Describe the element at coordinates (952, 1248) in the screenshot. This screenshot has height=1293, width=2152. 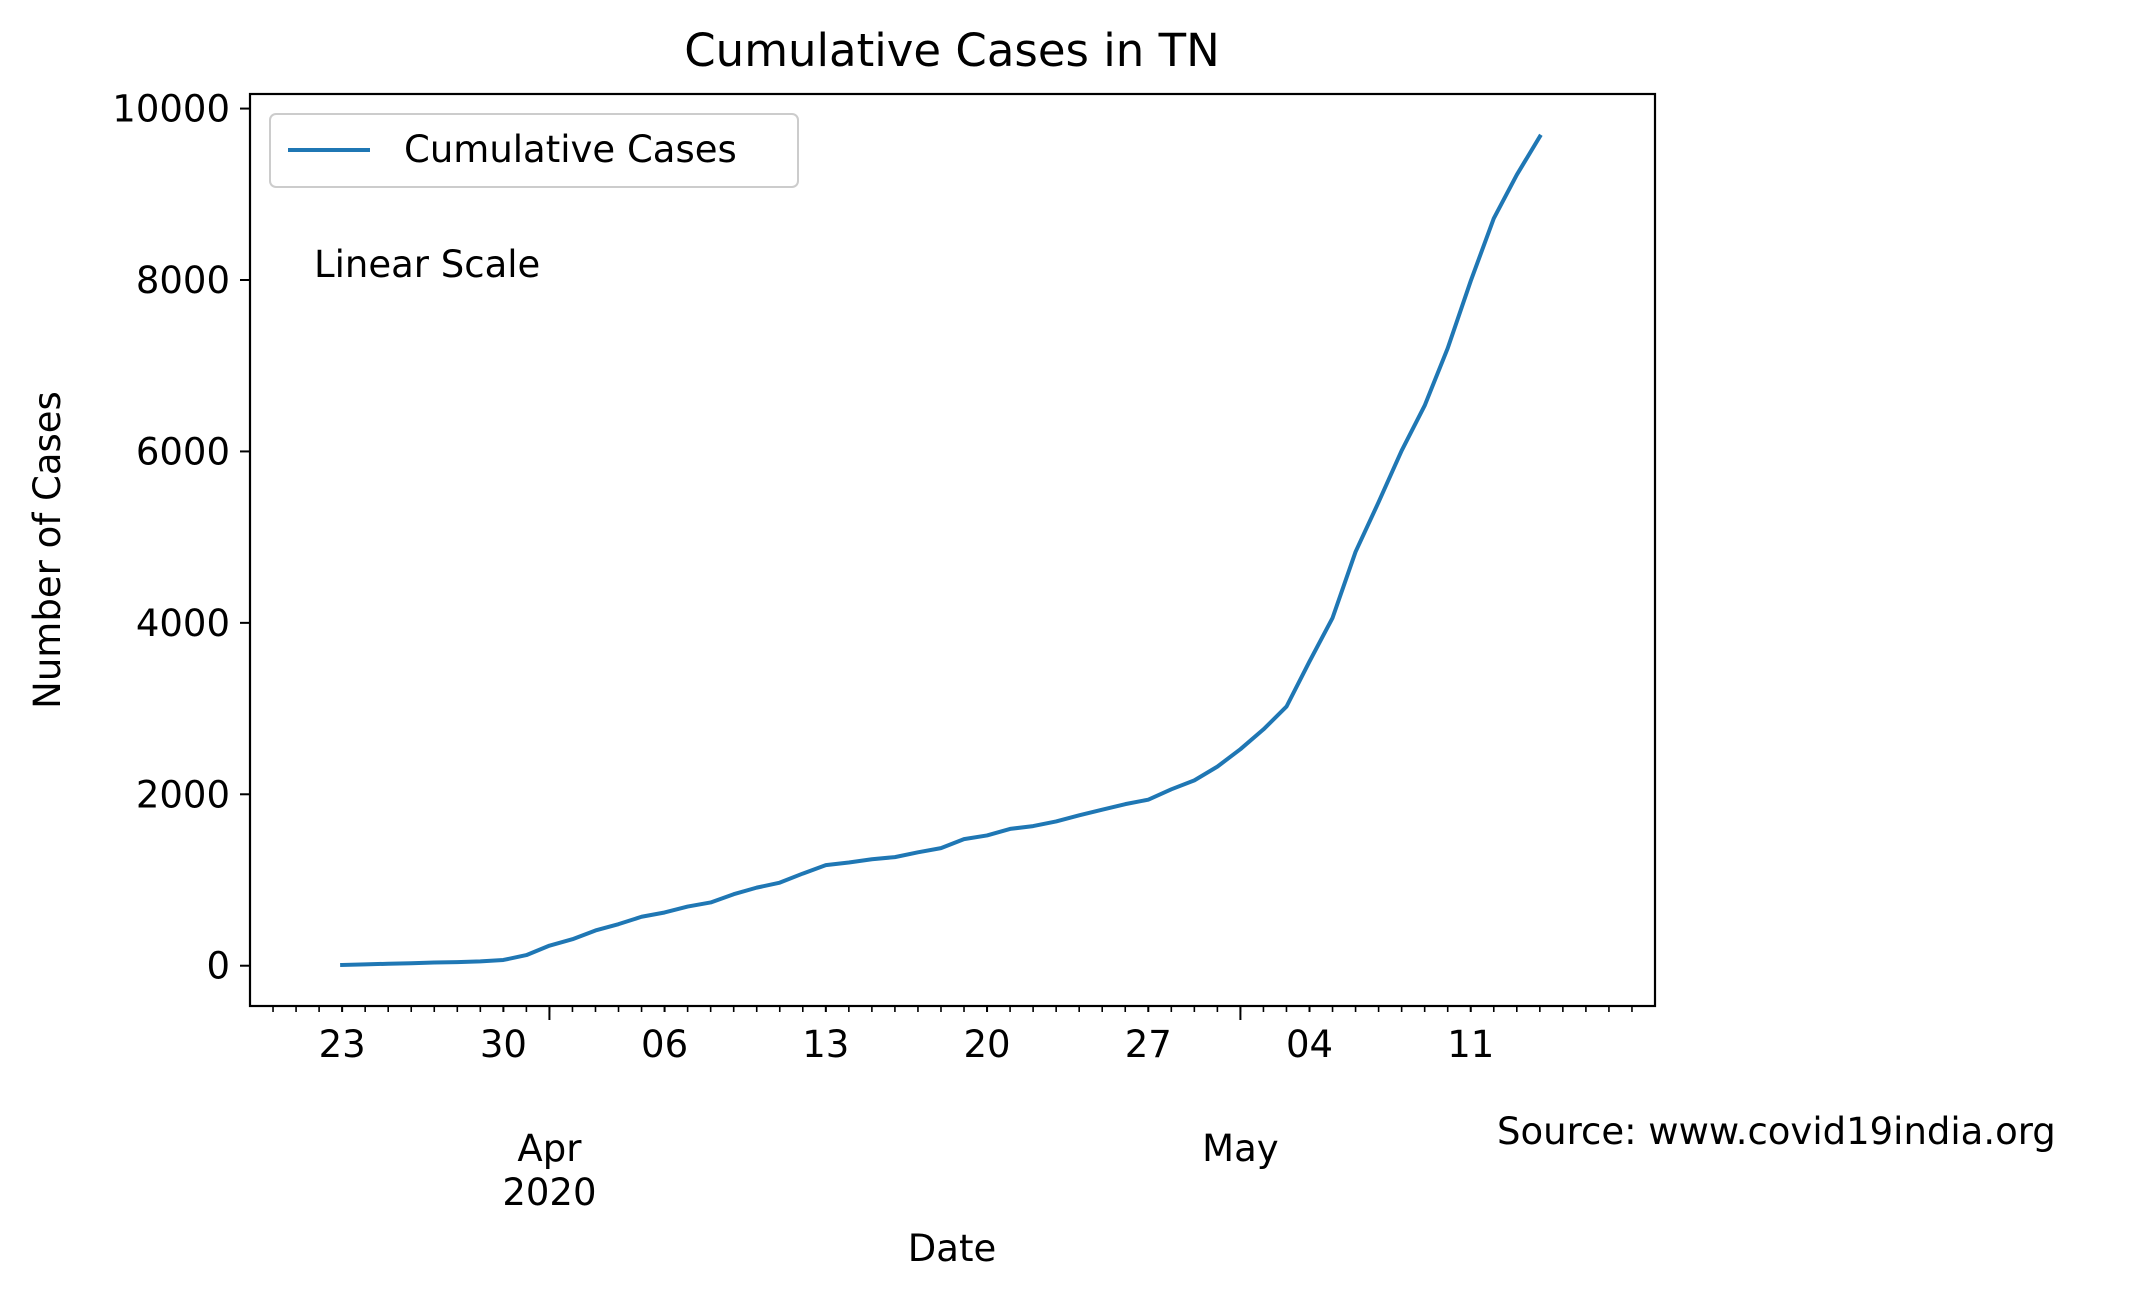
I see `x-axis-label: Date` at that location.